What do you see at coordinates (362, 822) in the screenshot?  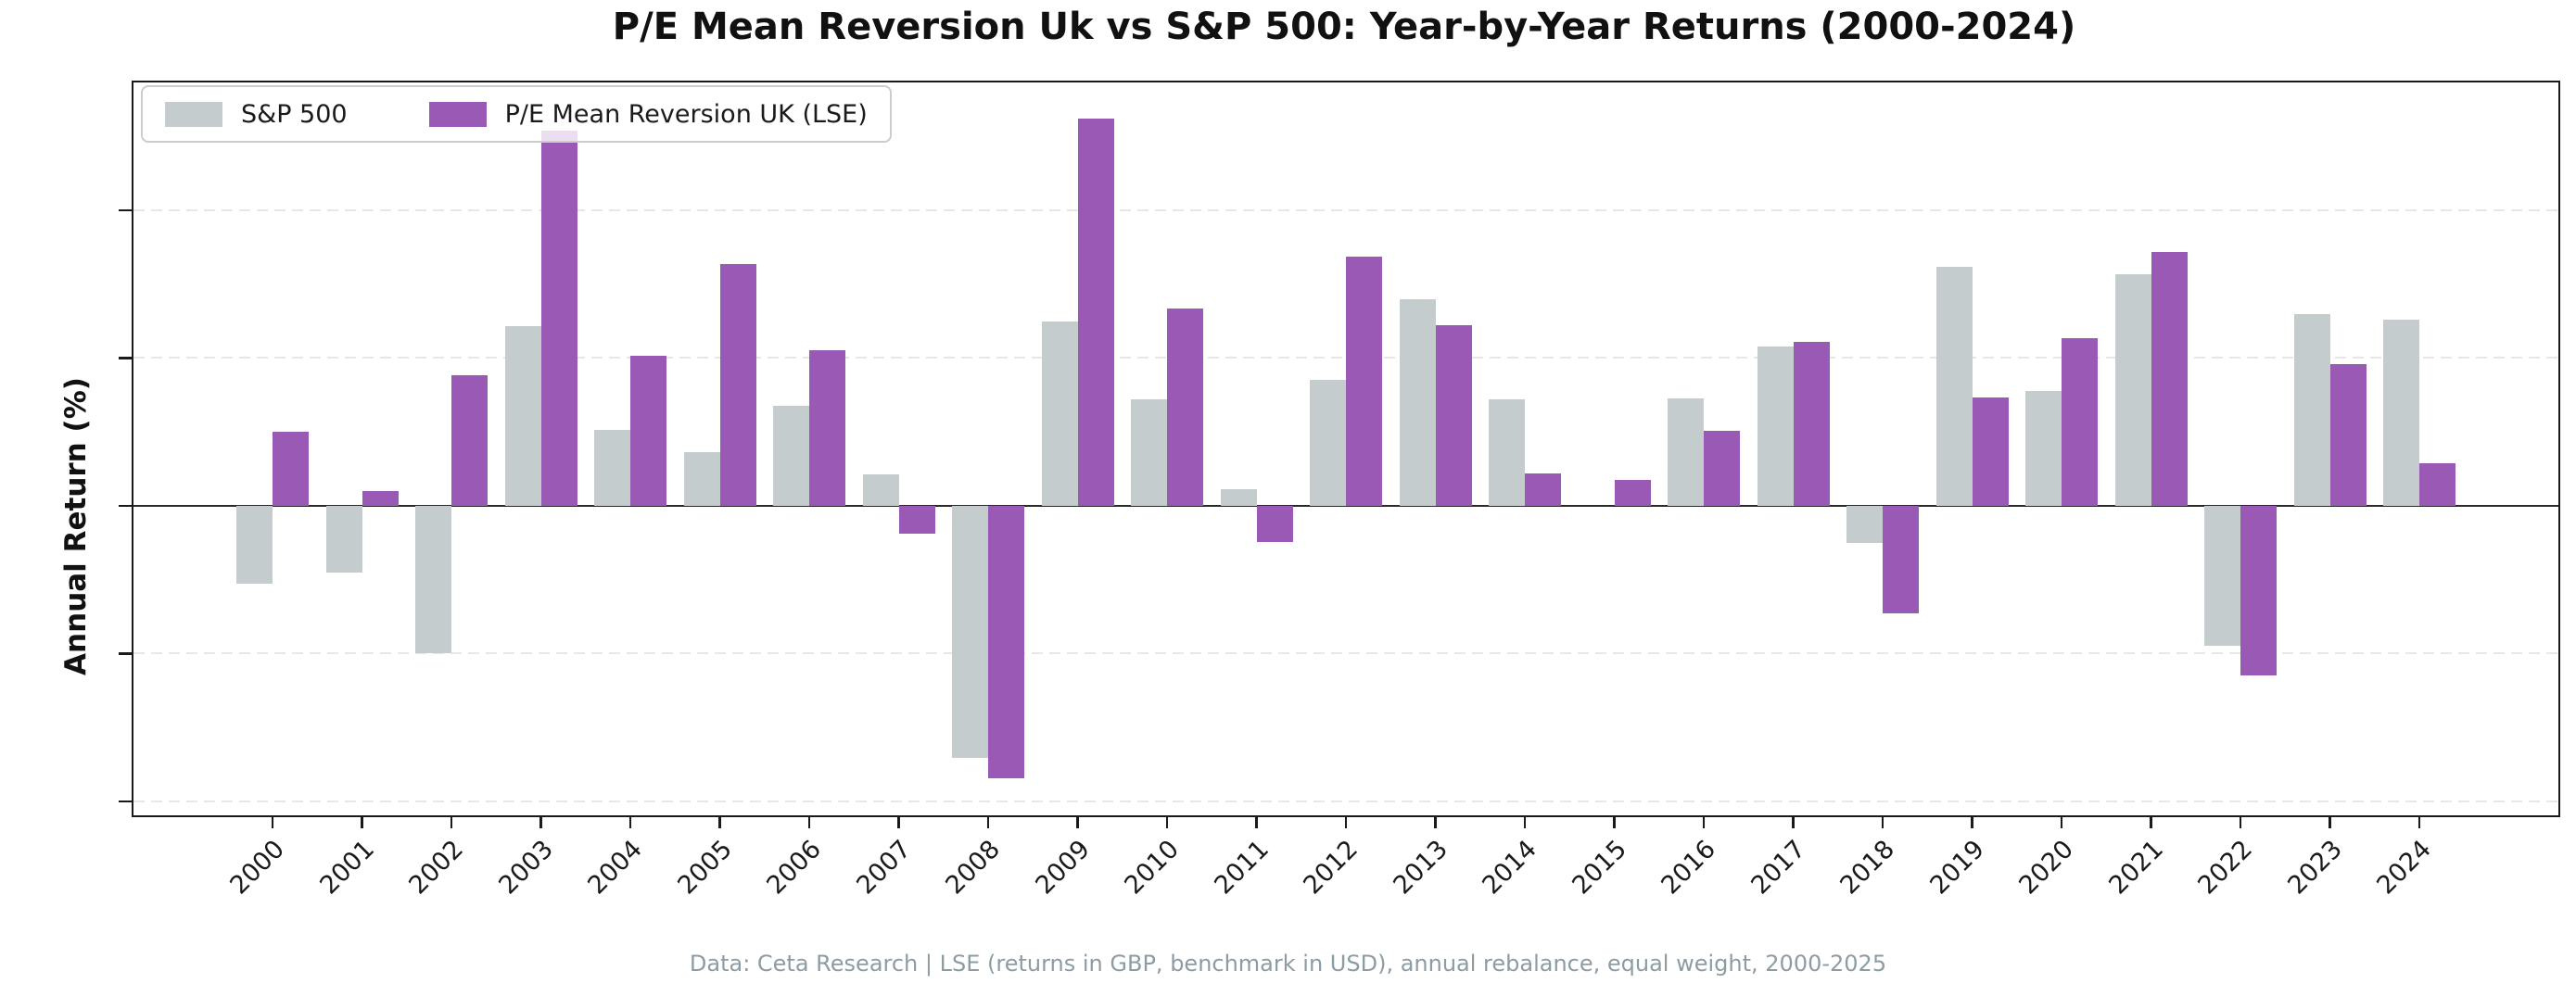 I see `x-tick-2001` at bounding box center [362, 822].